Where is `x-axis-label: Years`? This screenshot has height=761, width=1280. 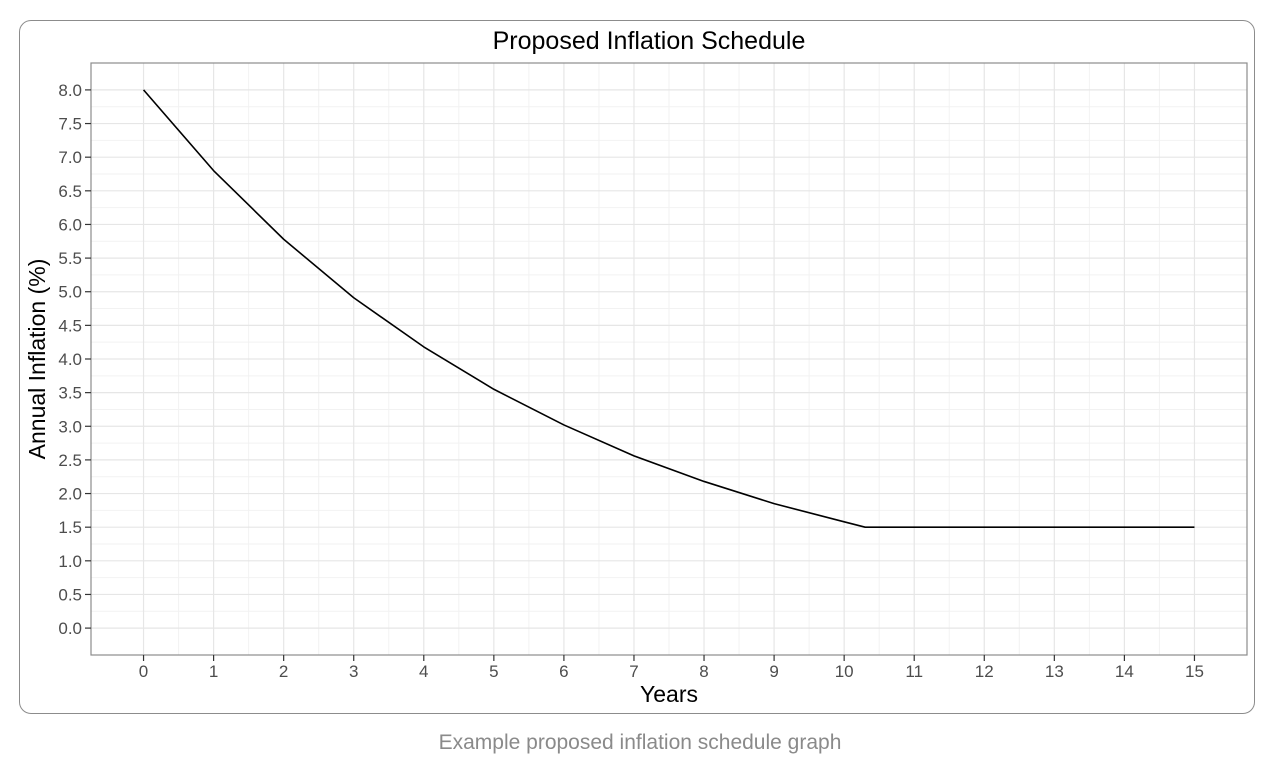 x-axis-label: Years is located at coordinates (669, 694).